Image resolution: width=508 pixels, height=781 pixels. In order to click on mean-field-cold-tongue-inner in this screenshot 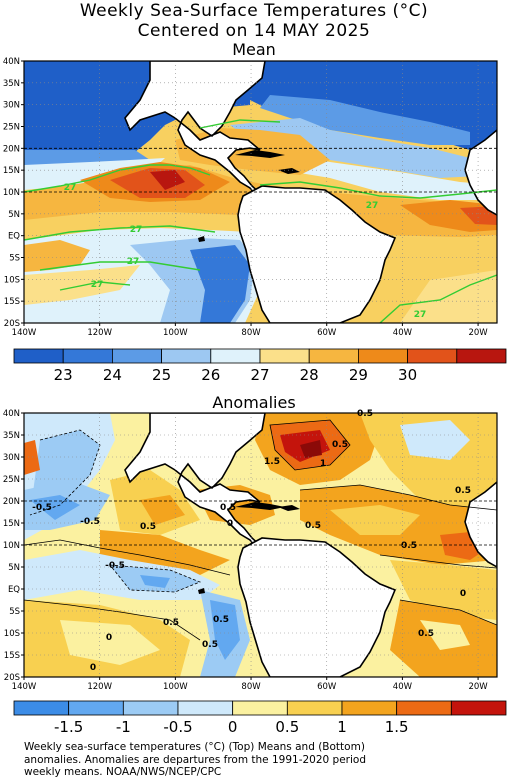, I will do `click(220, 284)`.